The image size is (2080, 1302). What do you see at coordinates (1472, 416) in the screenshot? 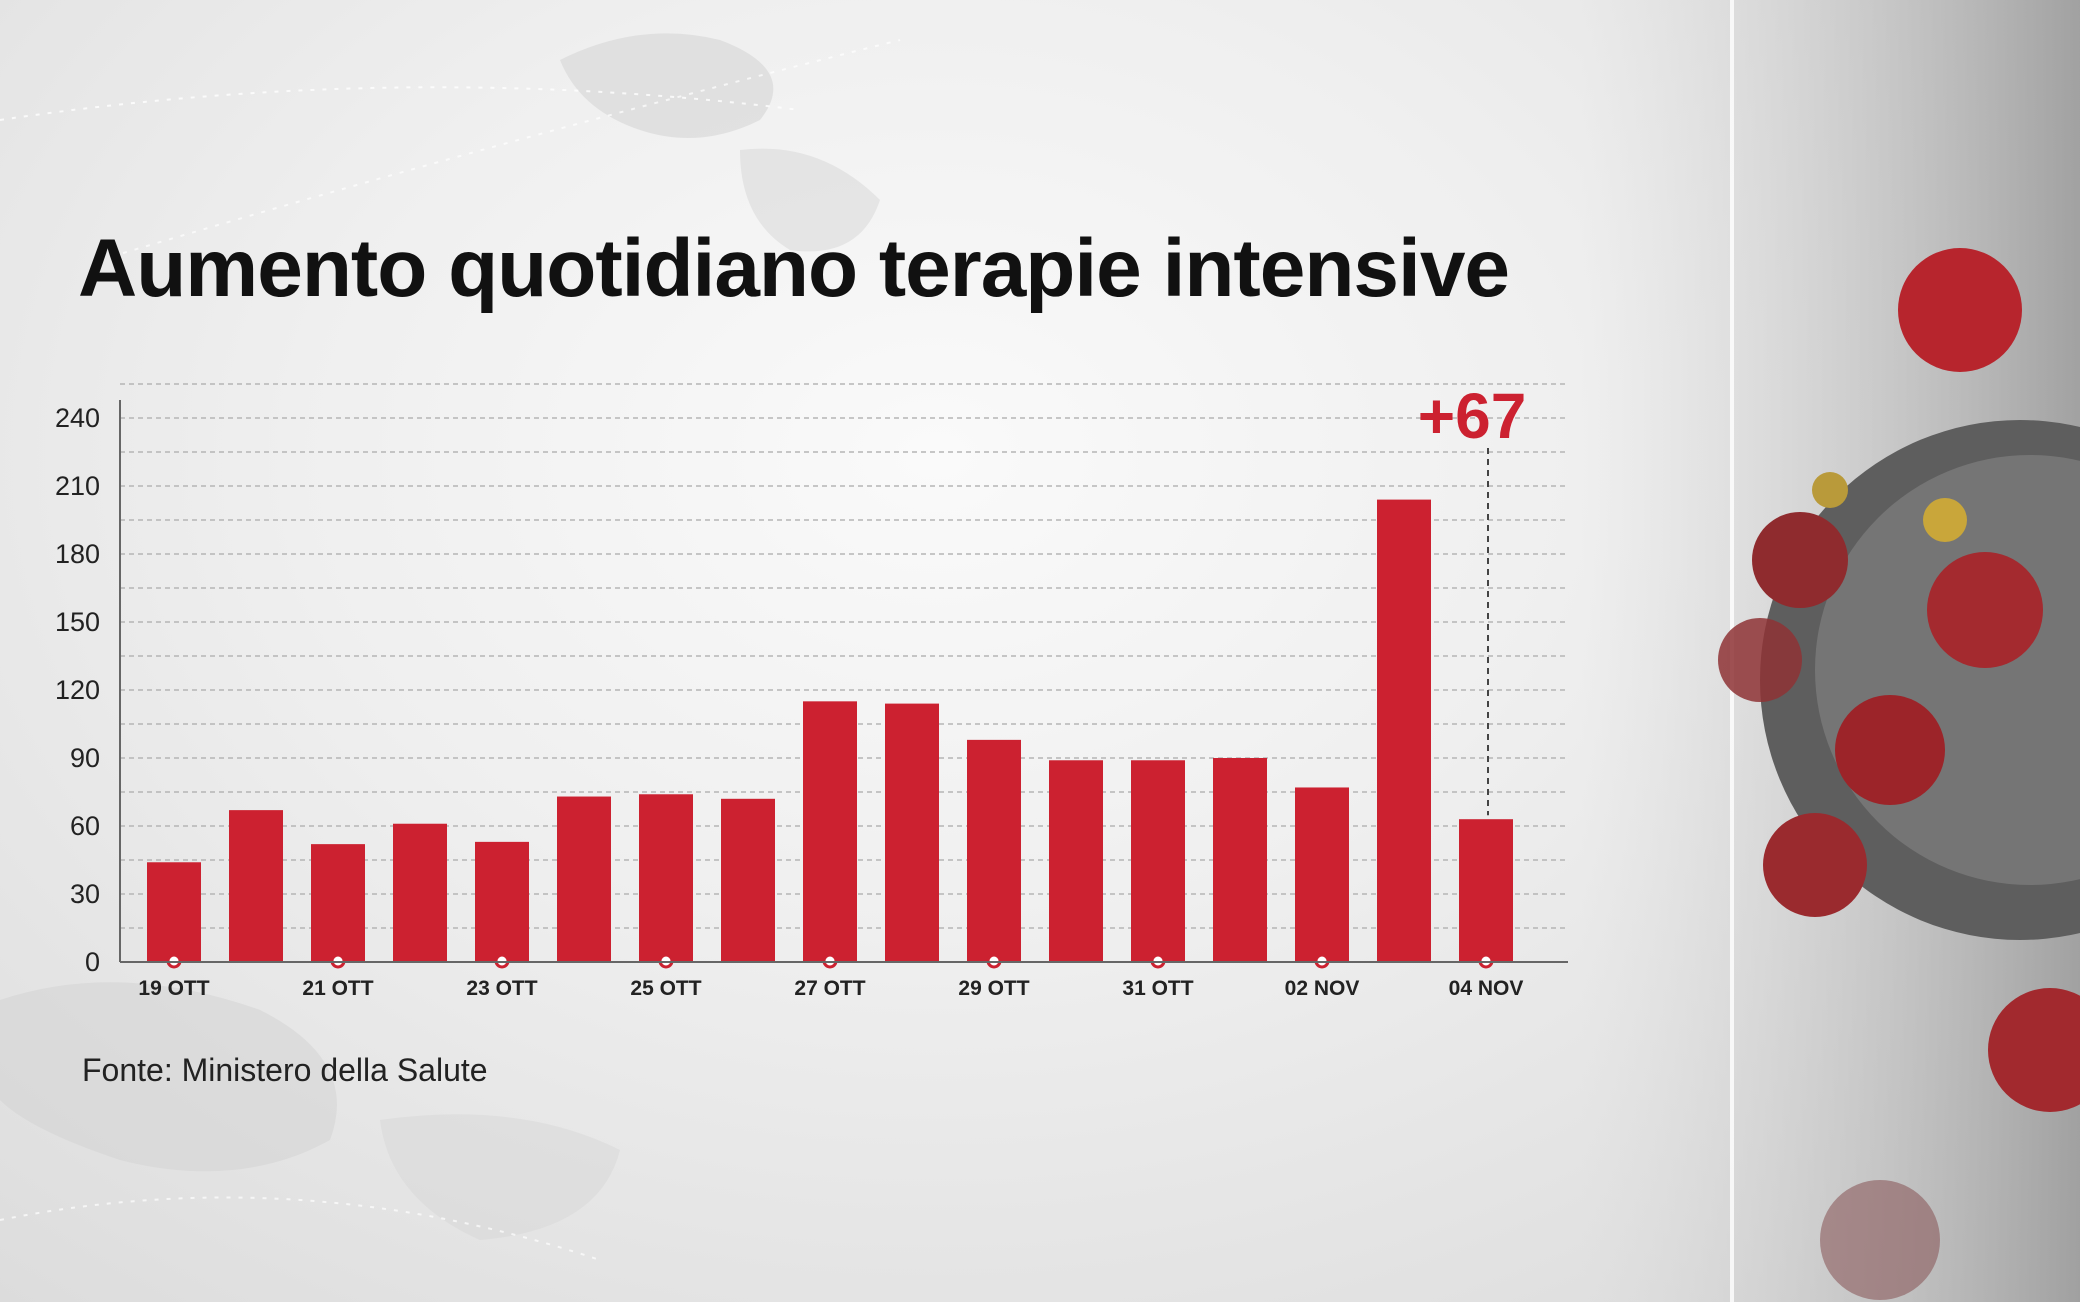
I see `annotation-label: +67` at bounding box center [1472, 416].